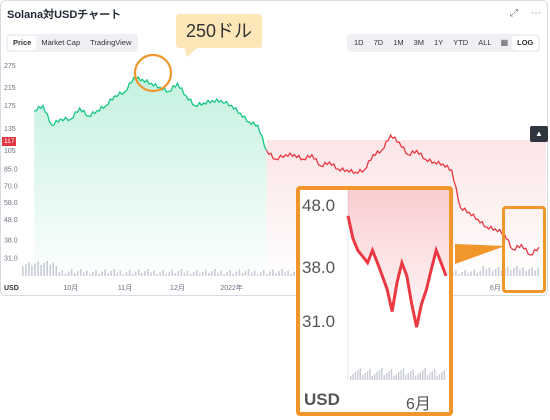  I want to click on range-7d: 7D, so click(378, 42).